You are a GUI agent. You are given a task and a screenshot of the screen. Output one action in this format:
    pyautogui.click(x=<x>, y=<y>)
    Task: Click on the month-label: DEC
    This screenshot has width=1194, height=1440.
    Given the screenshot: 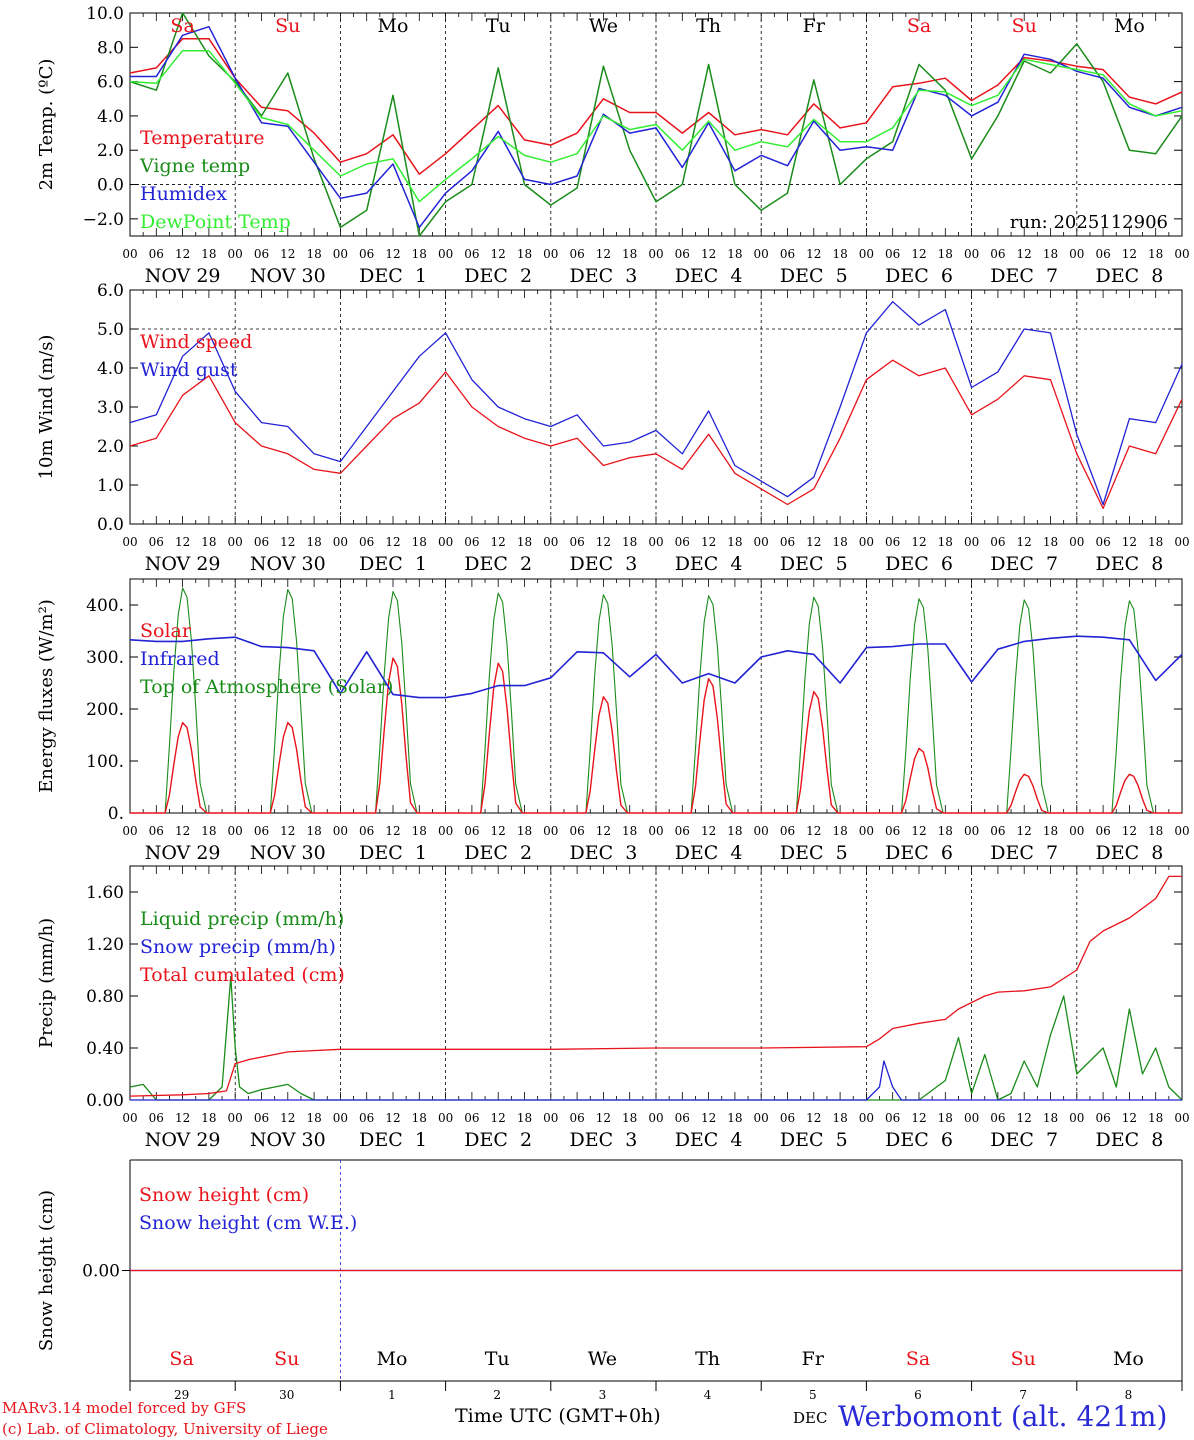 What is the action you would take?
    pyautogui.click(x=810, y=1418)
    